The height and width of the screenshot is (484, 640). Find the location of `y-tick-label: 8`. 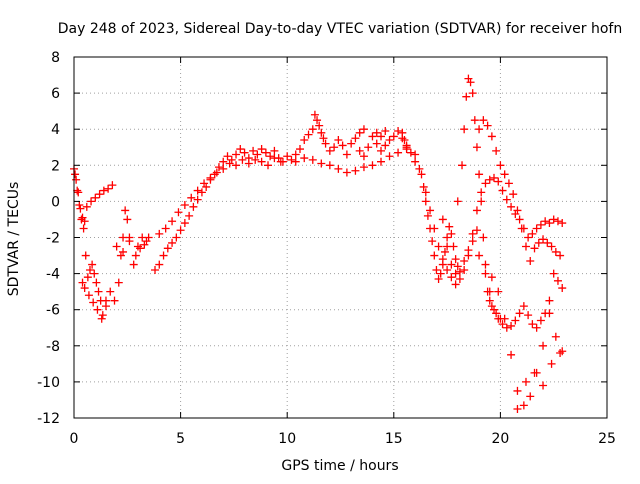

y-tick-label: 8 is located at coordinates (55, 58).